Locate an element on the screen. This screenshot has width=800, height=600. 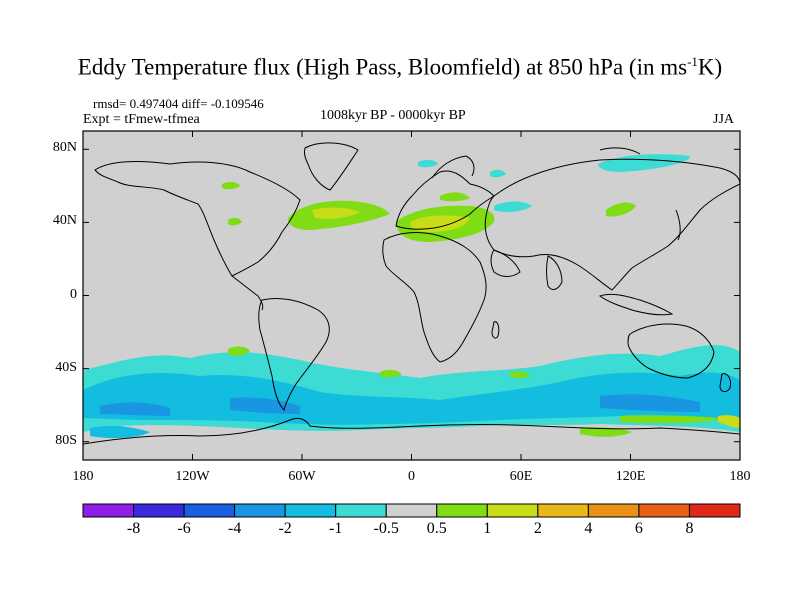
arabia-coastline is located at coordinates (505, 263).